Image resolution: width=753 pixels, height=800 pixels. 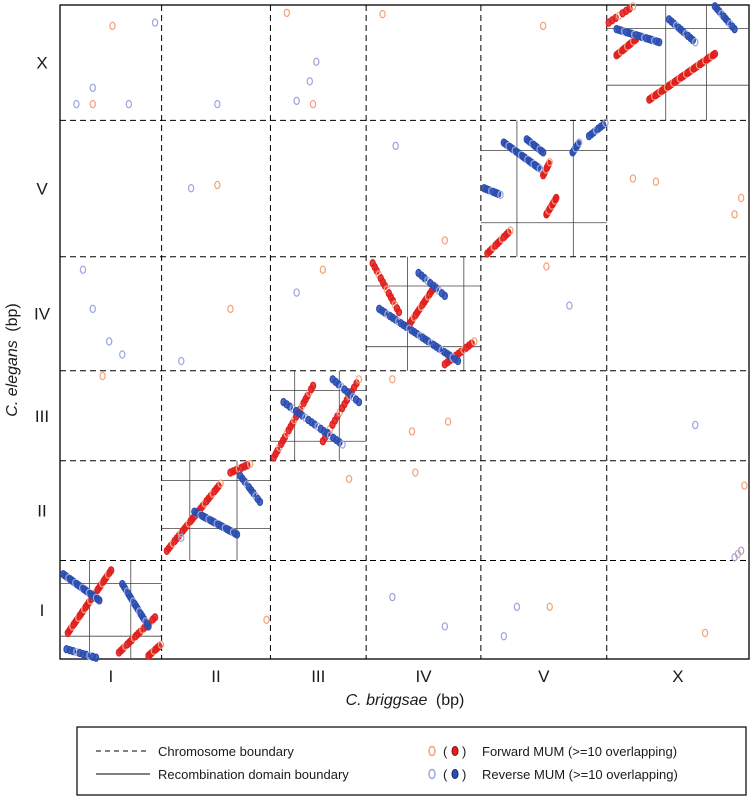 What do you see at coordinates (42, 314) in the screenshot?
I see `y-tick-label: IV` at bounding box center [42, 314].